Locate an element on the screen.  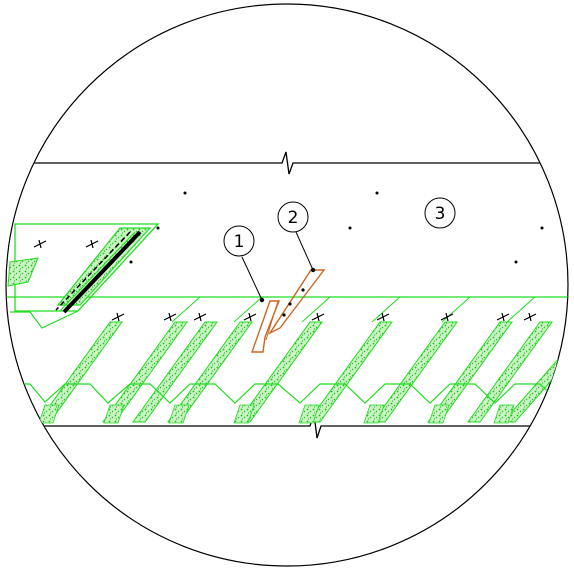
callout-2-label: 2 is located at coordinates (293, 218).